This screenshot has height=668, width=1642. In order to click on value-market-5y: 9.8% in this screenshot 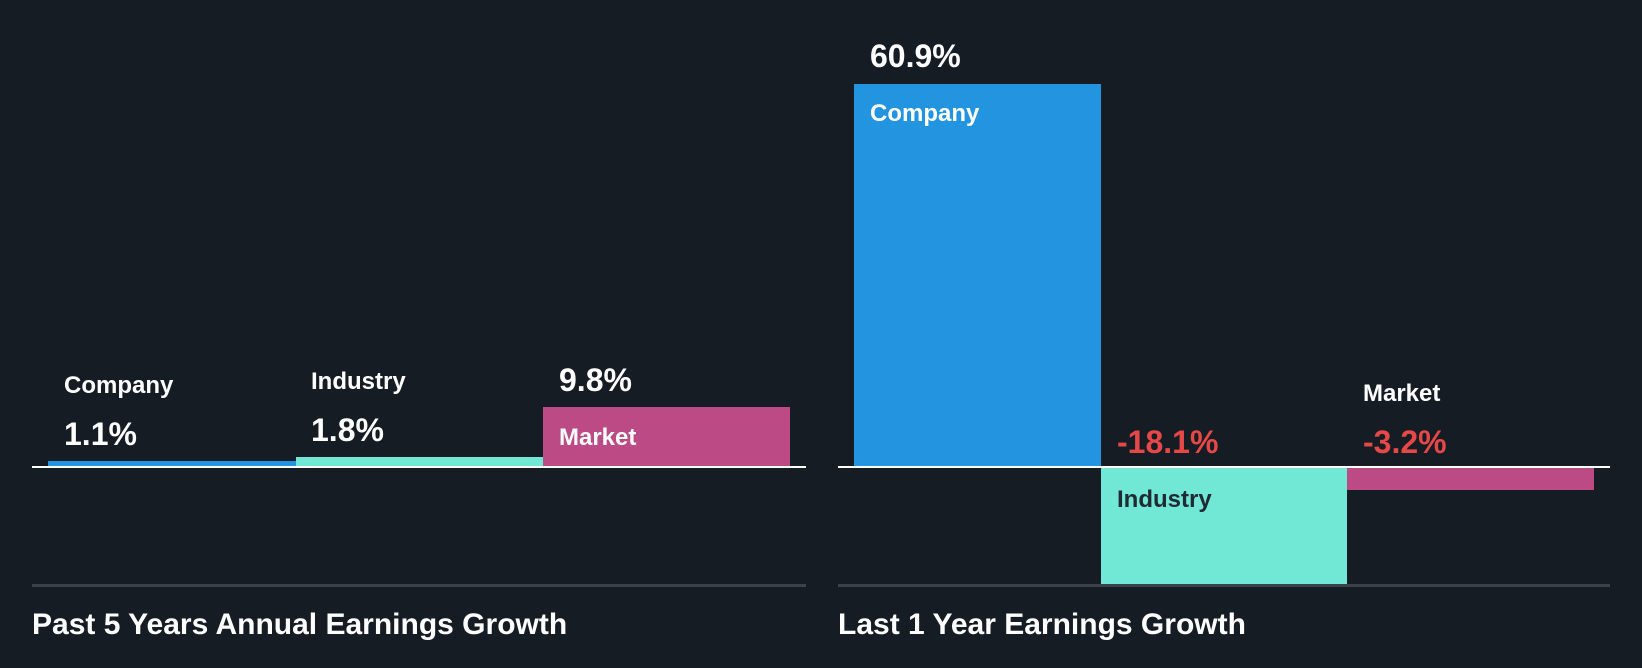, I will do `click(595, 380)`.